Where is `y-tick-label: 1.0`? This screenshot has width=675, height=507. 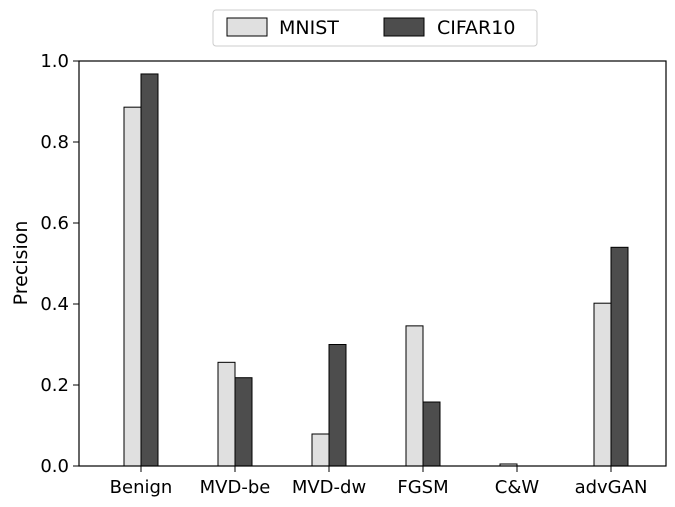 y-tick-label: 1.0 is located at coordinates (54, 61).